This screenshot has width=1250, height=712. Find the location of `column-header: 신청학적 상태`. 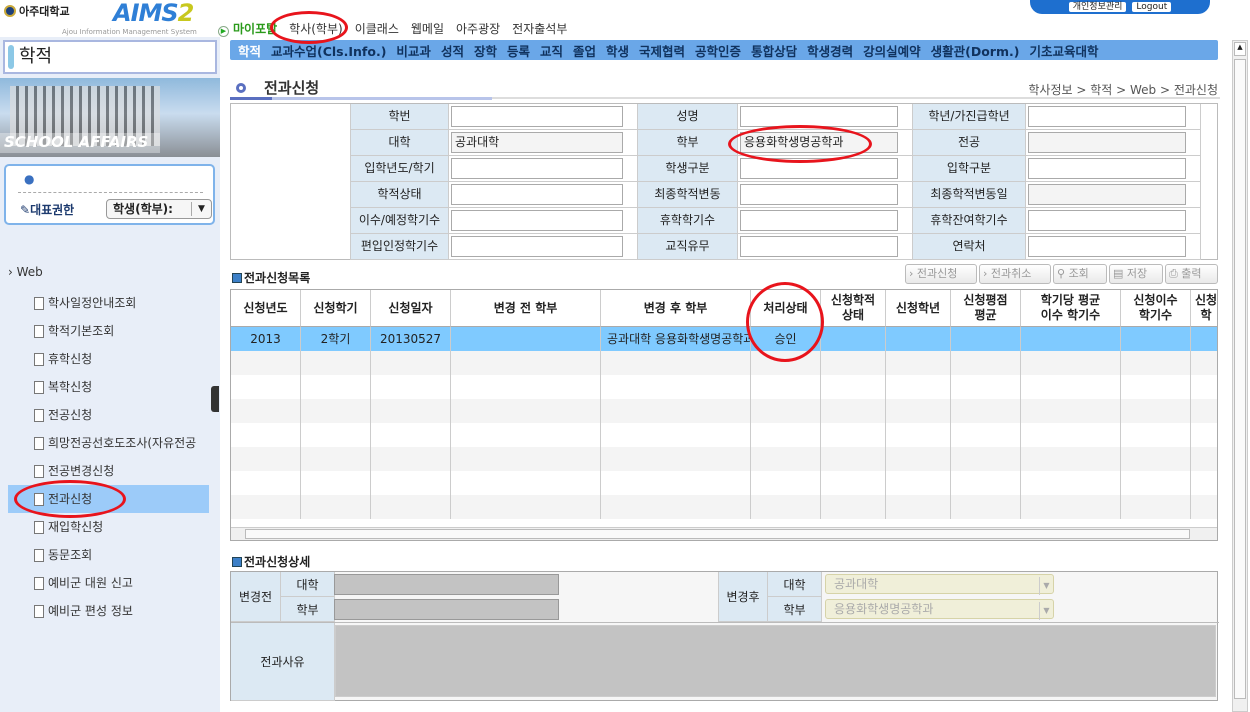

column-header: 신청학적 상태 is located at coordinates (853, 308).